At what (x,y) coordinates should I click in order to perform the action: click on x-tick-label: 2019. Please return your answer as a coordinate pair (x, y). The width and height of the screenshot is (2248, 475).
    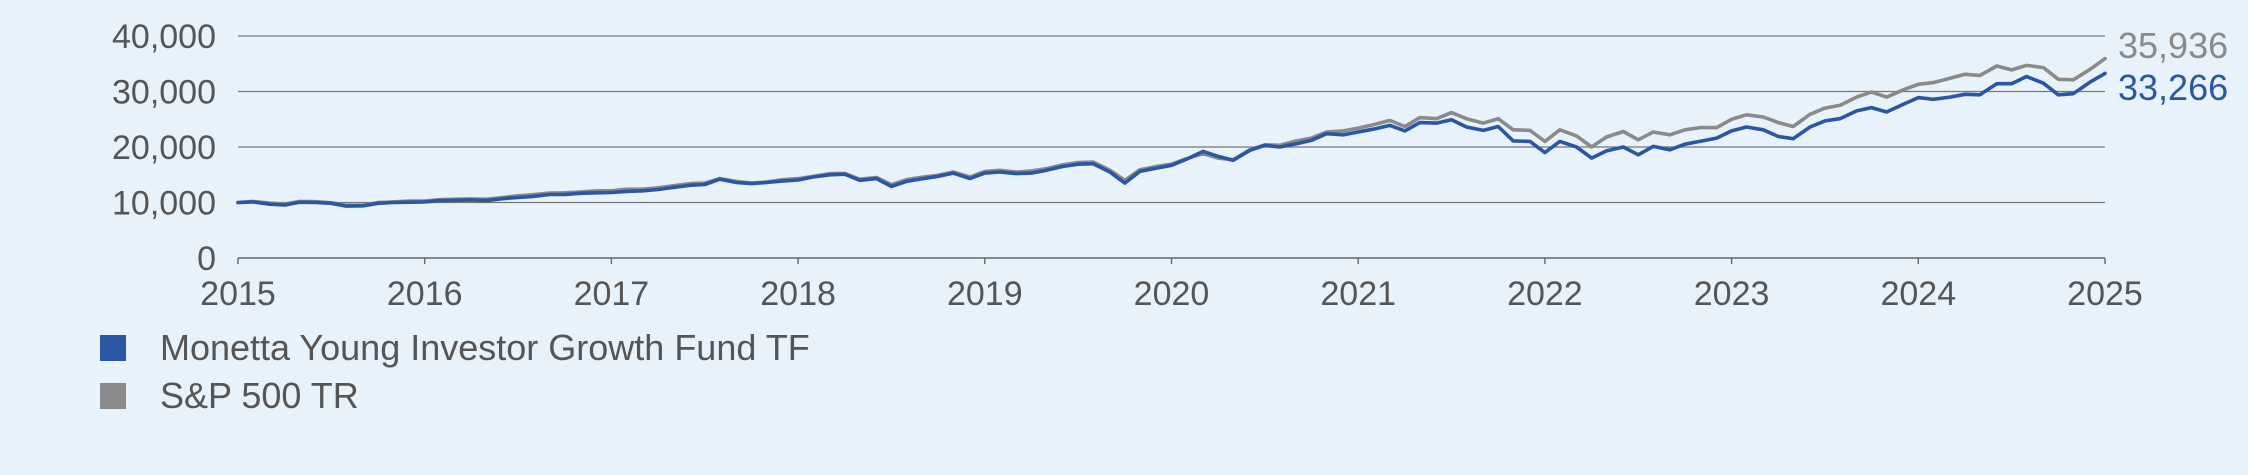
    Looking at the image, I should click on (985, 294).